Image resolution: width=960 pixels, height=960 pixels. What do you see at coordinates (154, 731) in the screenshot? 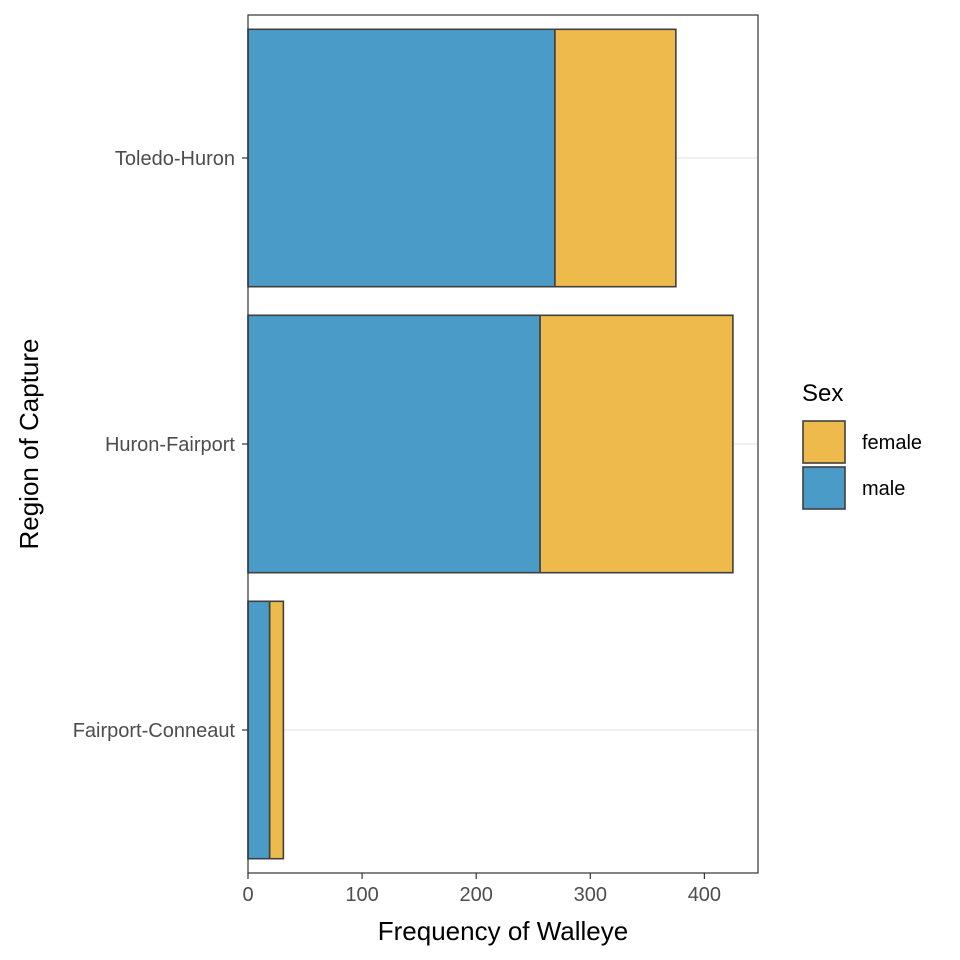
I see `y-tick-label: Fairport-Conneaut` at bounding box center [154, 731].